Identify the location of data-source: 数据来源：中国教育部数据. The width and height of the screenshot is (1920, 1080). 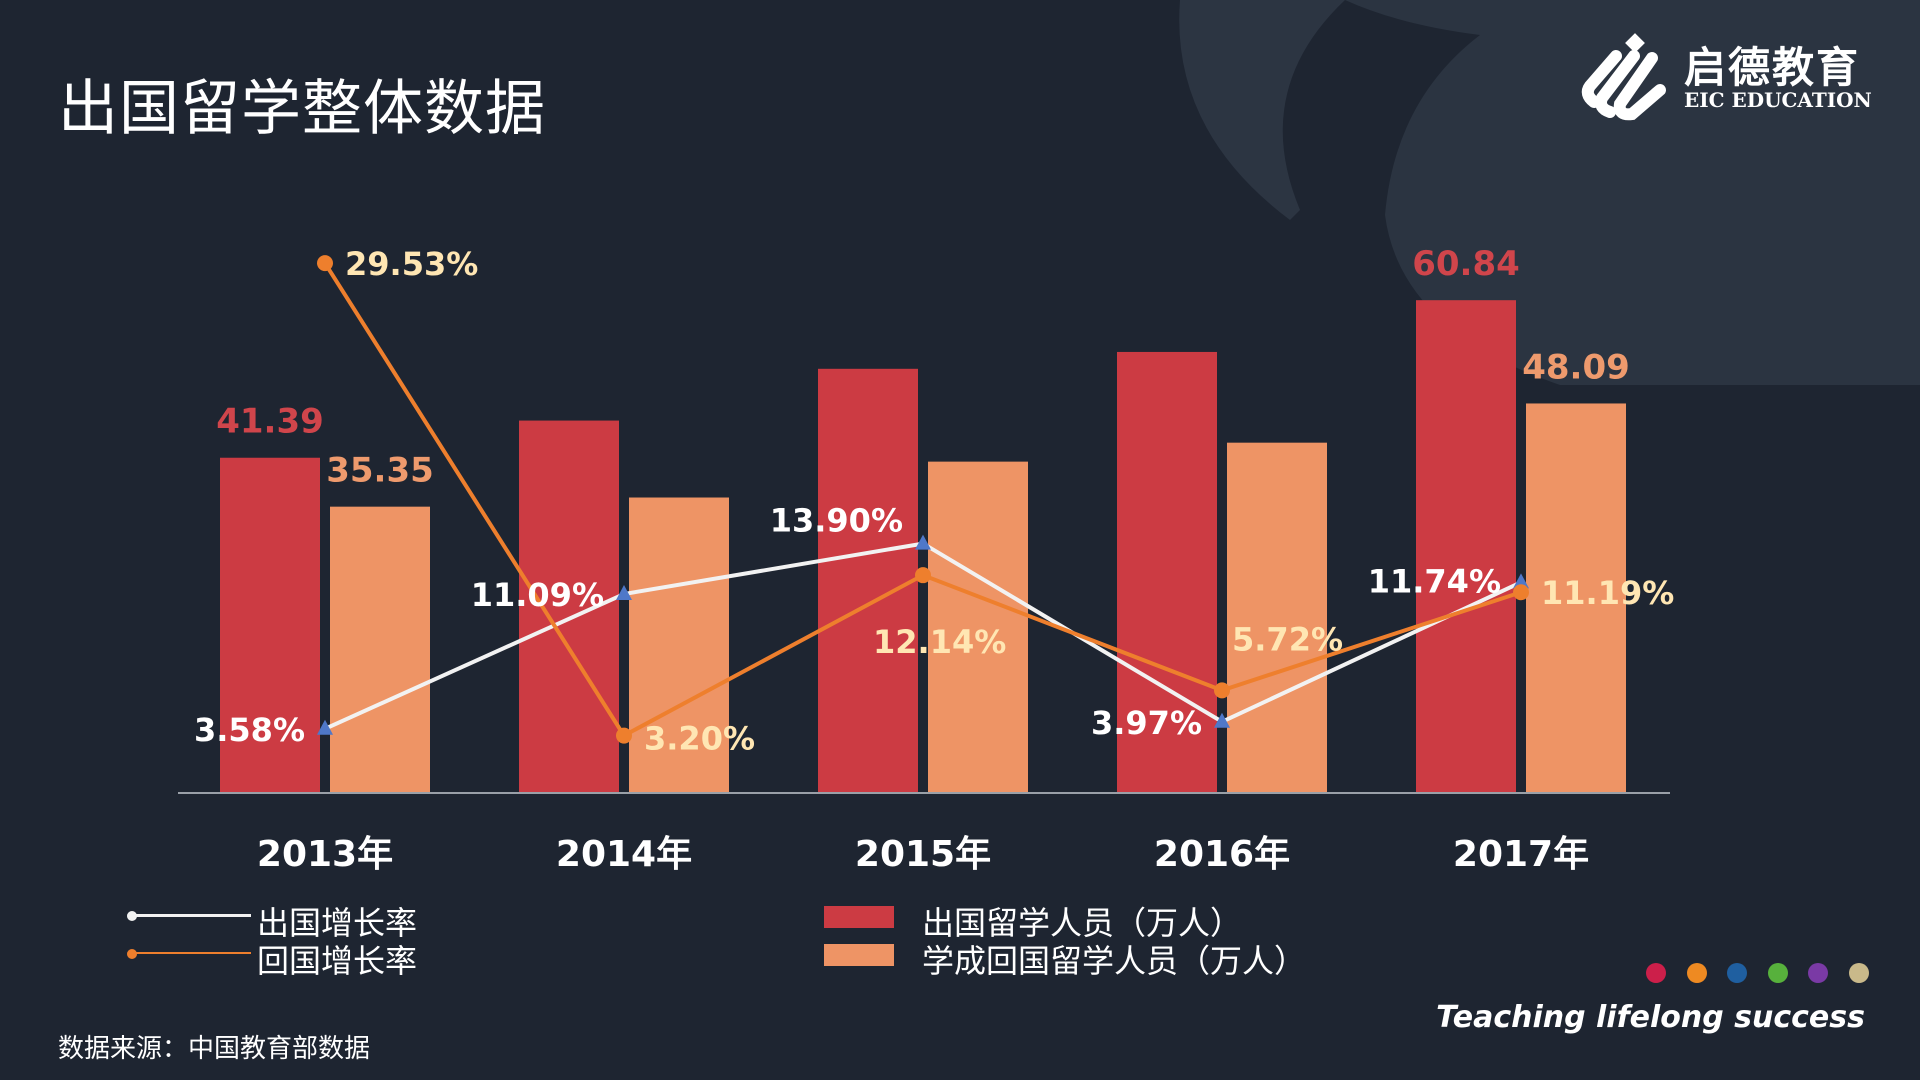
(214, 1049).